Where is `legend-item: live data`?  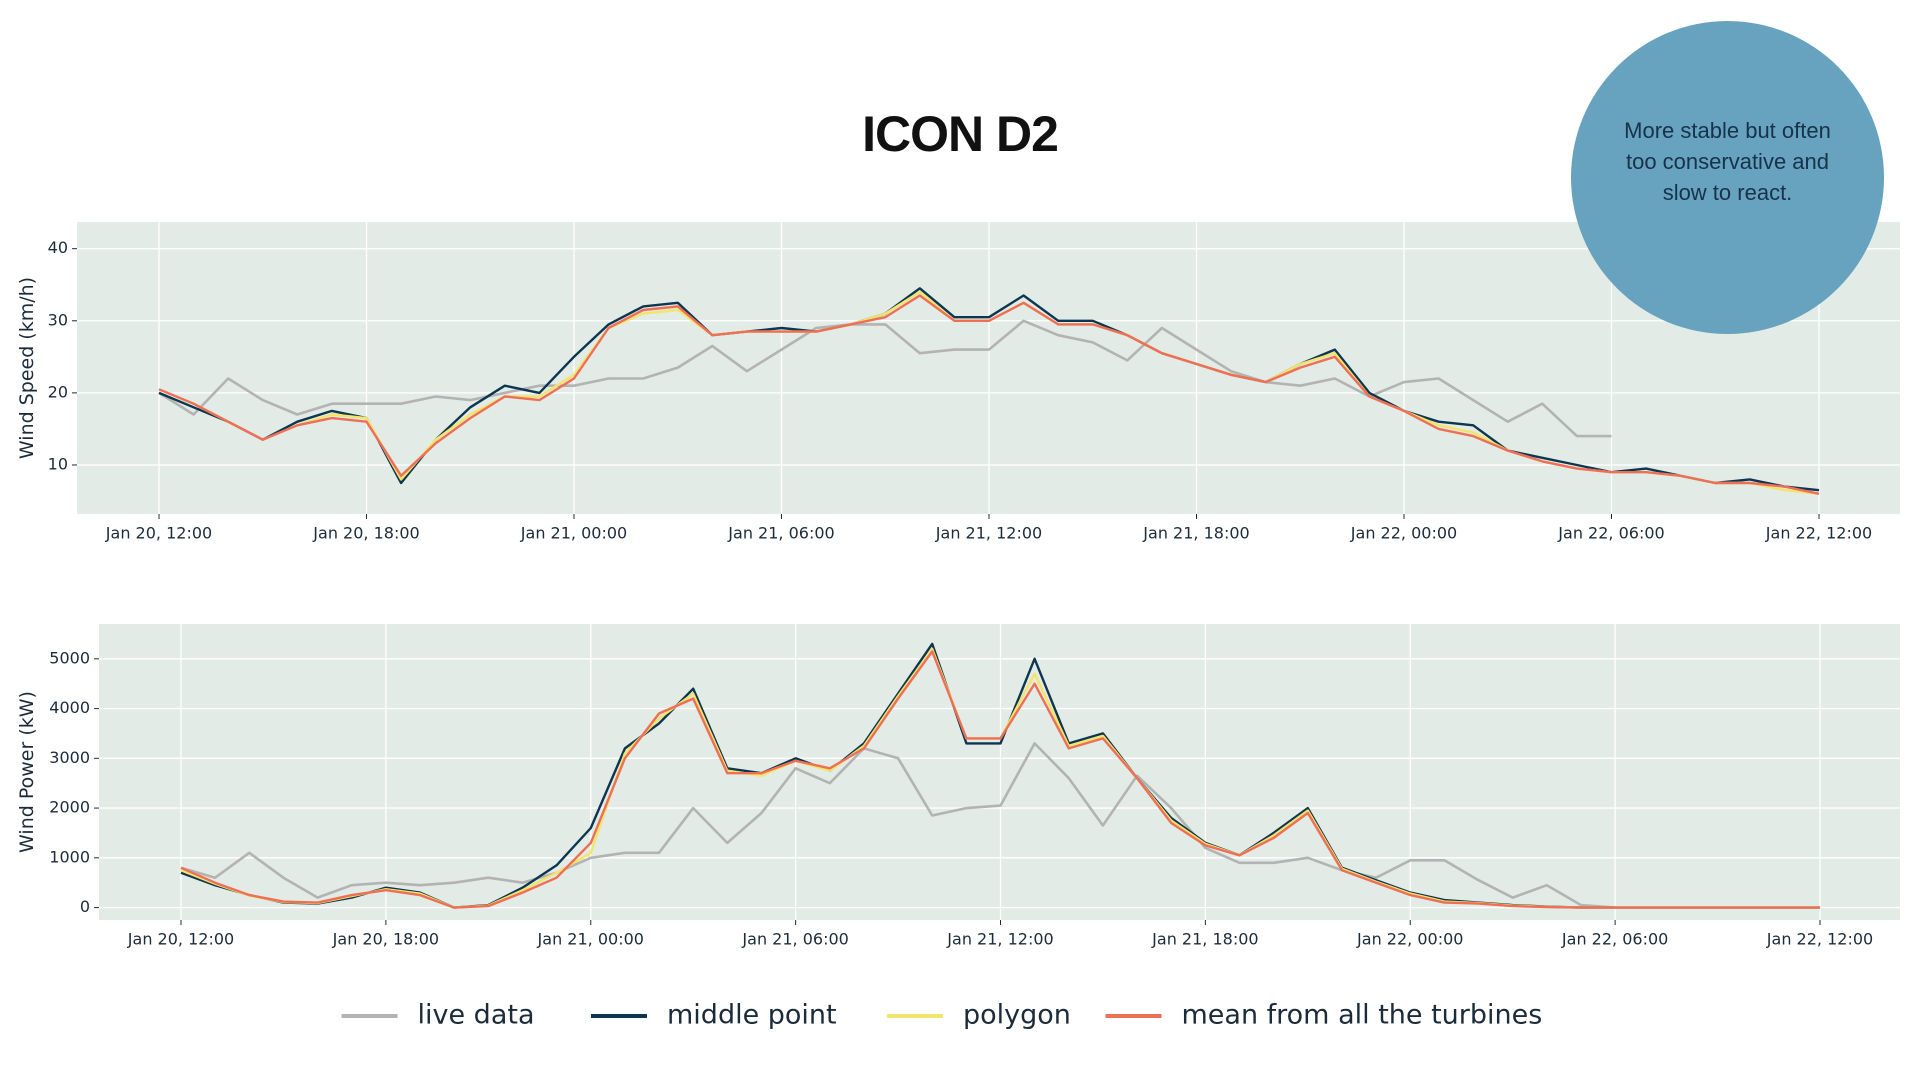
legend-item: live data is located at coordinates (438, 1015).